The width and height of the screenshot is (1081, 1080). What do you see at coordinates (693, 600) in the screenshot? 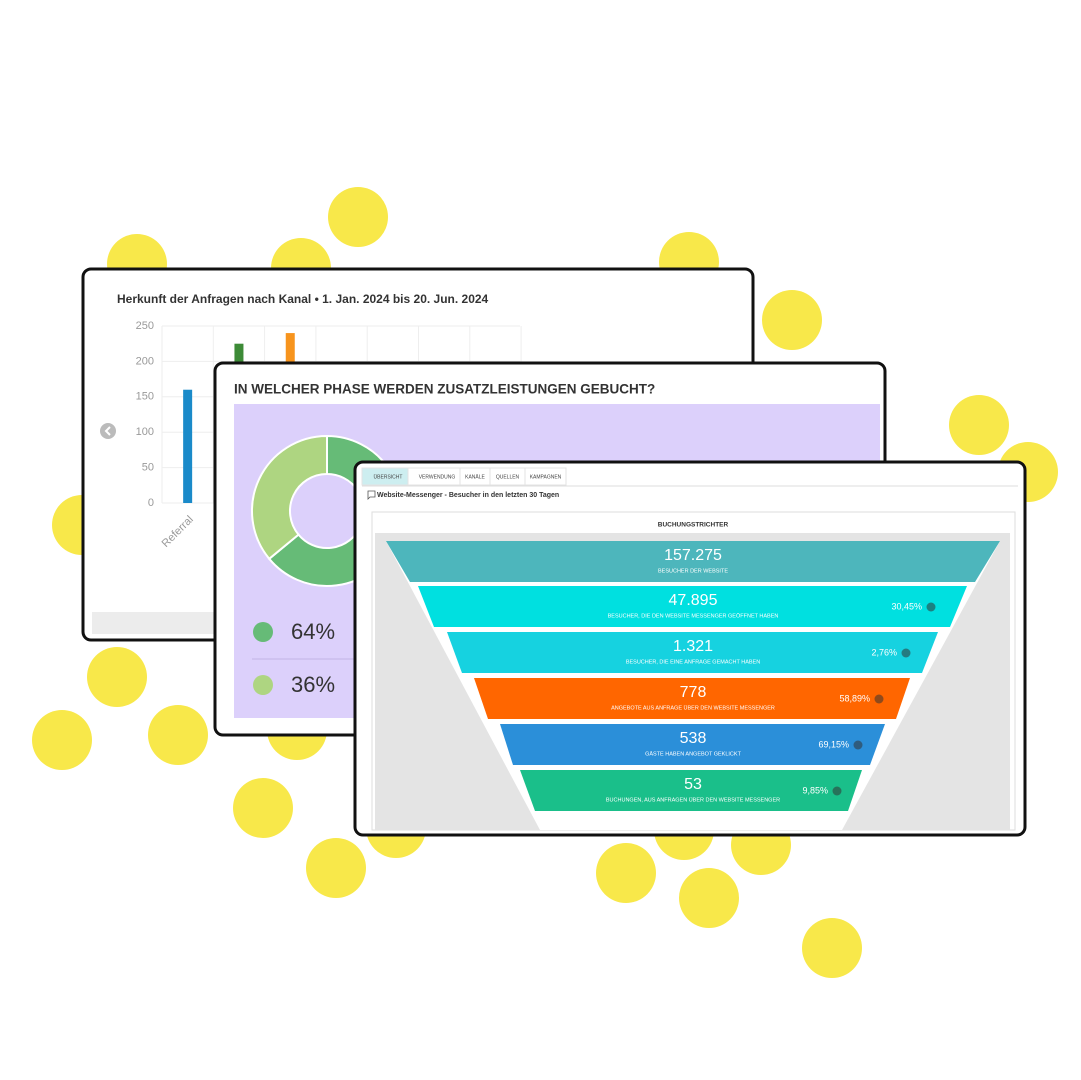
I see `stage-value: 47.895` at bounding box center [693, 600].